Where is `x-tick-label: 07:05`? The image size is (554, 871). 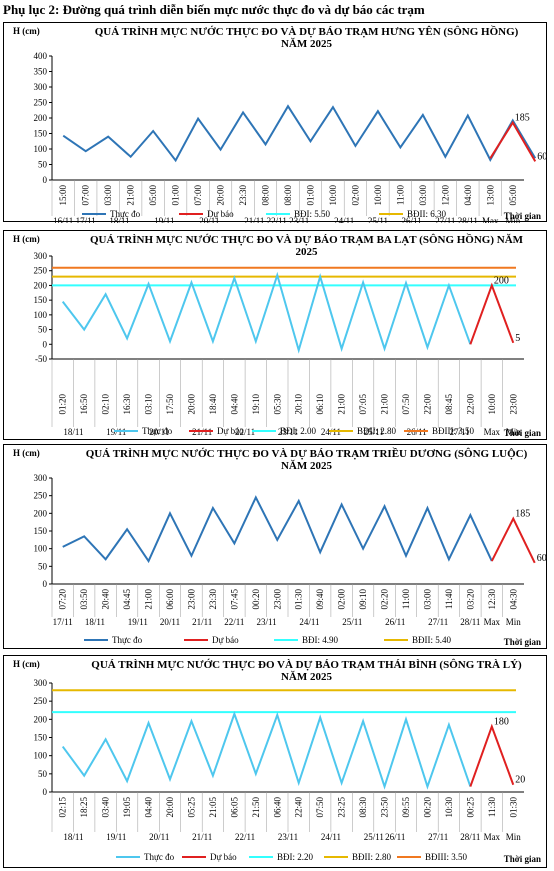 x-tick-label: 07:05 is located at coordinates (363, 404).